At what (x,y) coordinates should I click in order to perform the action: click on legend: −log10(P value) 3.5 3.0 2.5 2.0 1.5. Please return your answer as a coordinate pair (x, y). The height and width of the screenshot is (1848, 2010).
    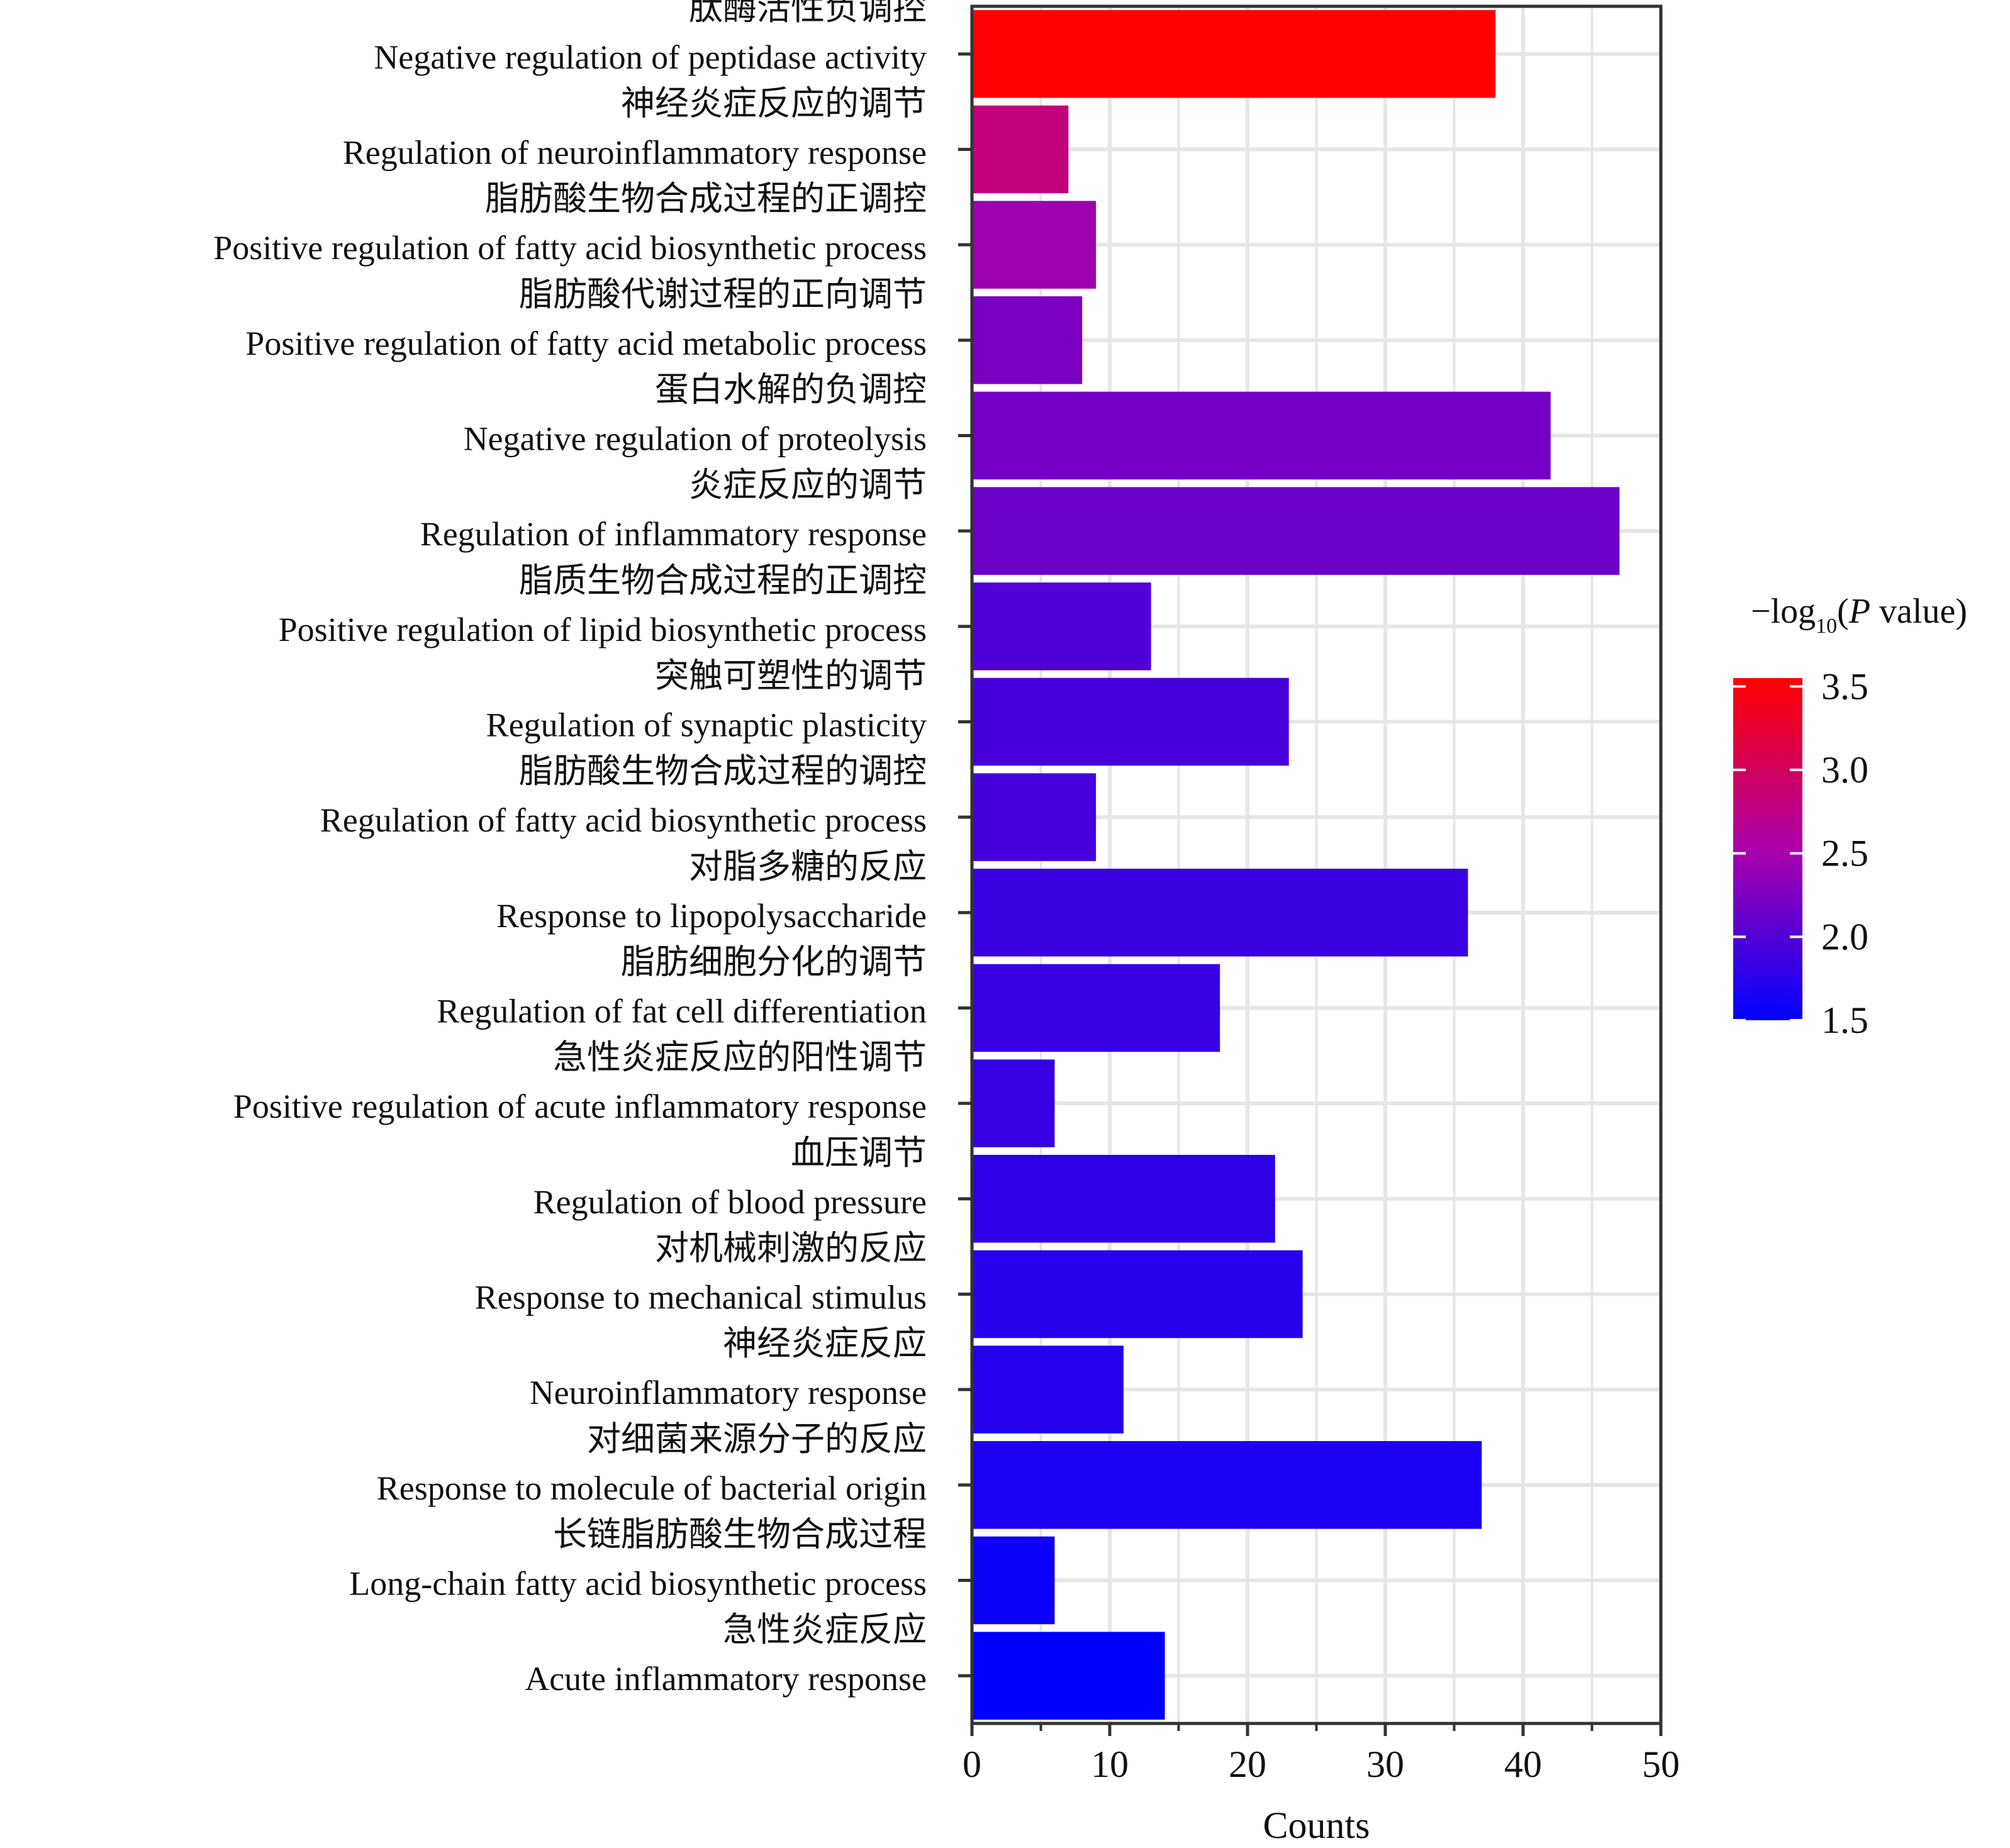
    Looking at the image, I should click on (1850, 816).